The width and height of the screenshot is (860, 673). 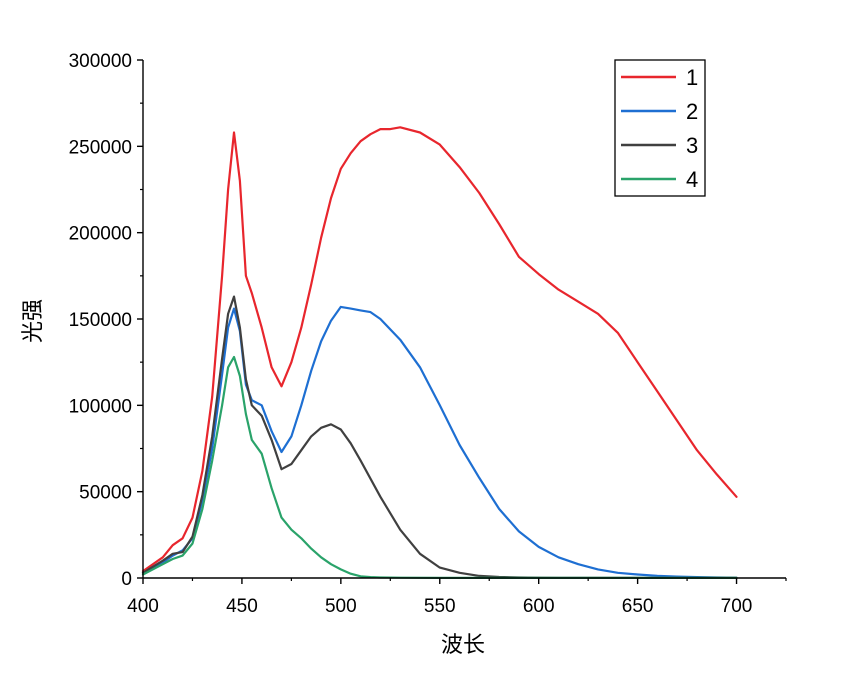 What do you see at coordinates (100, 61) in the screenshot?
I see `y-tick-label: 300000` at bounding box center [100, 61].